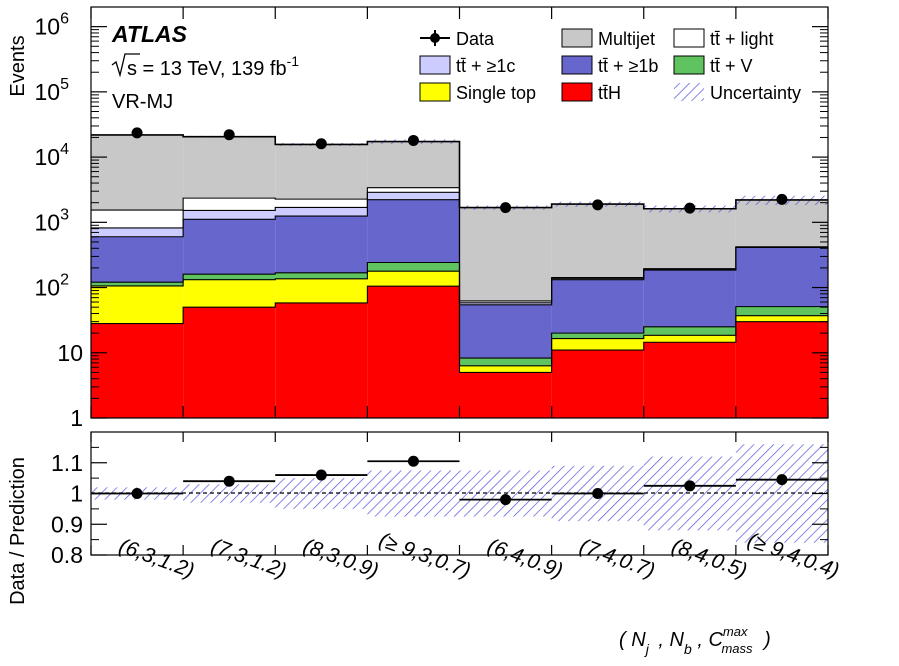  What do you see at coordinates (340, 558) in the screenshot?
I see `x-category-label-2: (8,3,0.9)` at bounding box center [340, 558].